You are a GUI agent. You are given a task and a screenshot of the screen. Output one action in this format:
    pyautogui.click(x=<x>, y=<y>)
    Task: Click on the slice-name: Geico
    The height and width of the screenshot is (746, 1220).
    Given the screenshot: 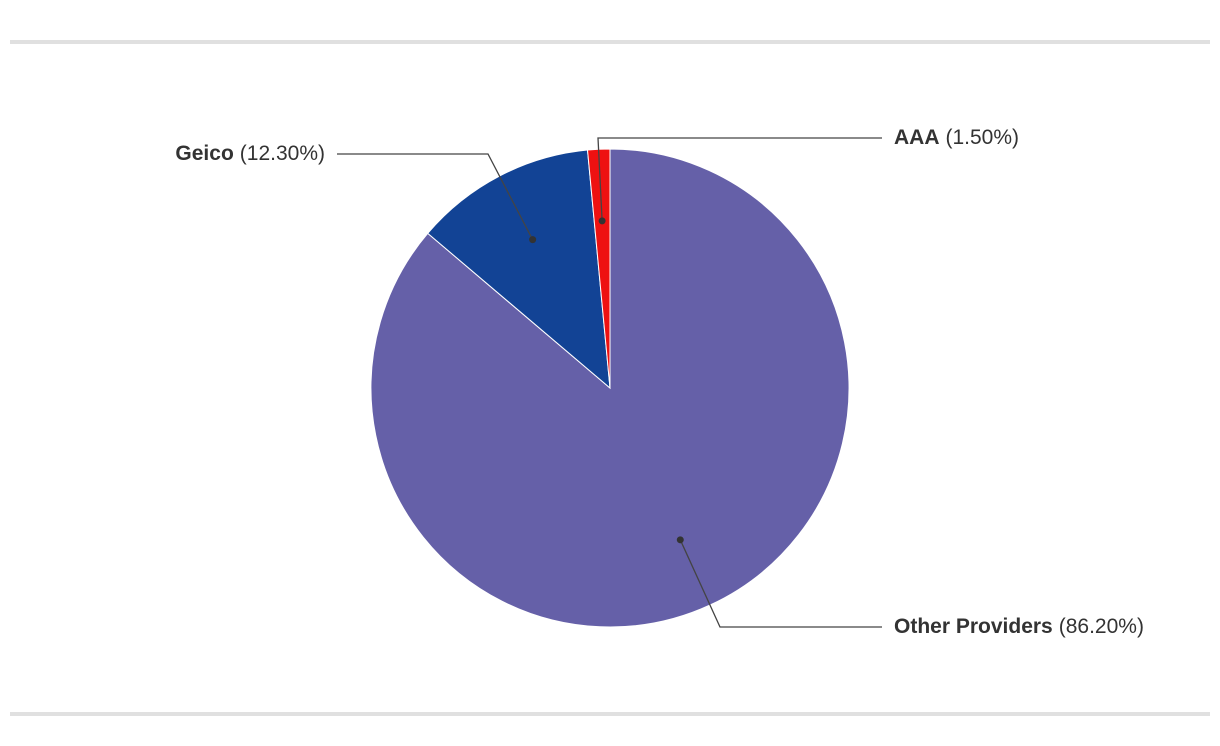 What is the action you would take?
    pyautogui.click(x=204, y=153)
    